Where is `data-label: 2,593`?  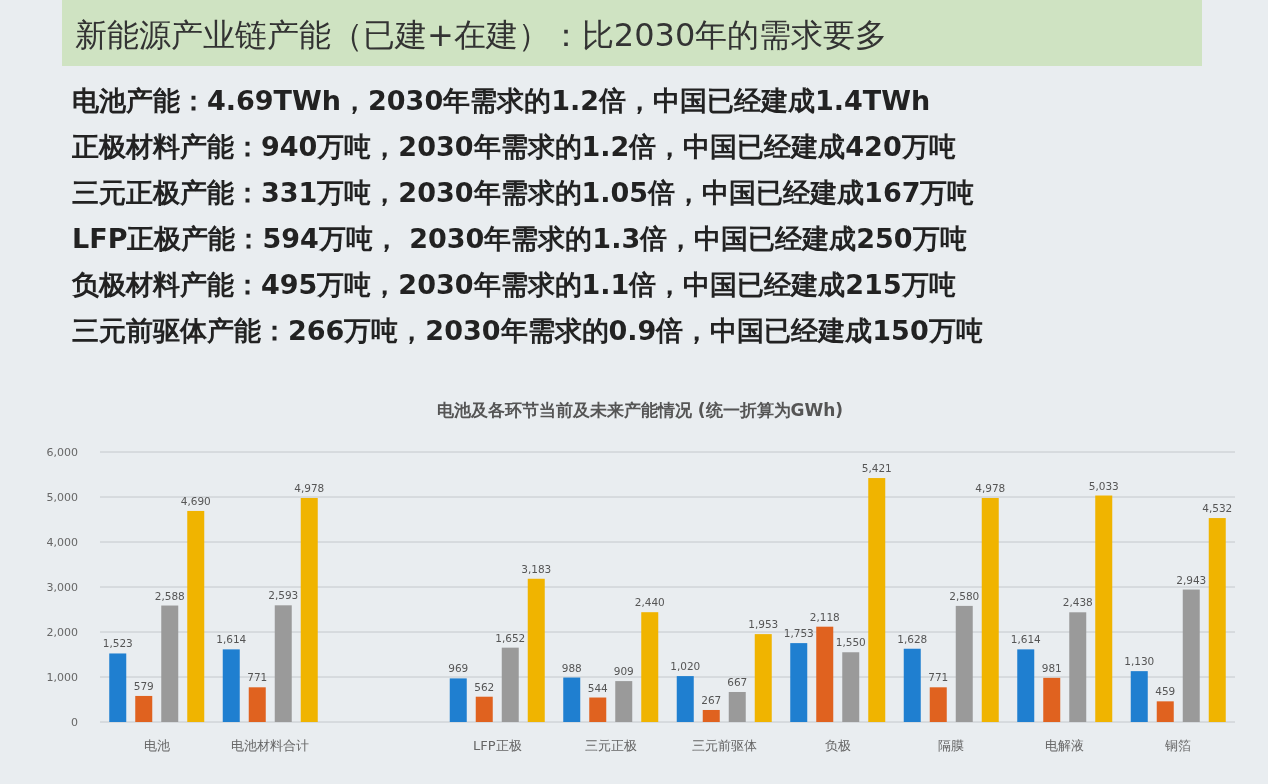
data-label: 2,593 is located at coordinates (283, 595).